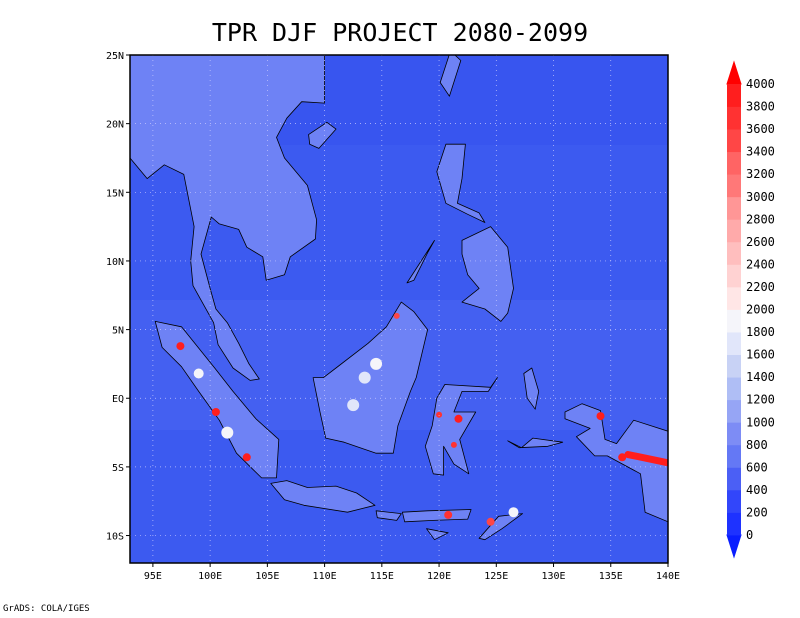 This screenshot has width=800, height=618. What do you see at coordinates (388, 515) in the screenshot?
I see `land-bali-lombok` at bounding box center [388, 515].